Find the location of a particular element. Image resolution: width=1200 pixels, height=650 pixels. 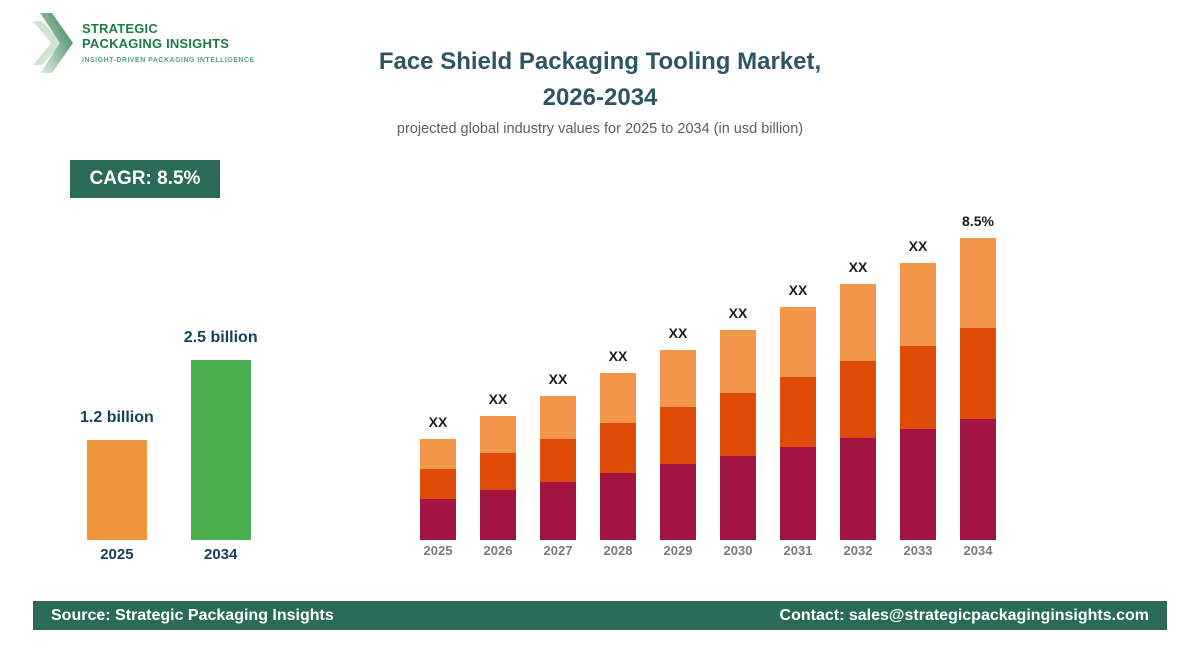

mini-bar-value-label: 1.2 billion is located at coordinates (117, 417).